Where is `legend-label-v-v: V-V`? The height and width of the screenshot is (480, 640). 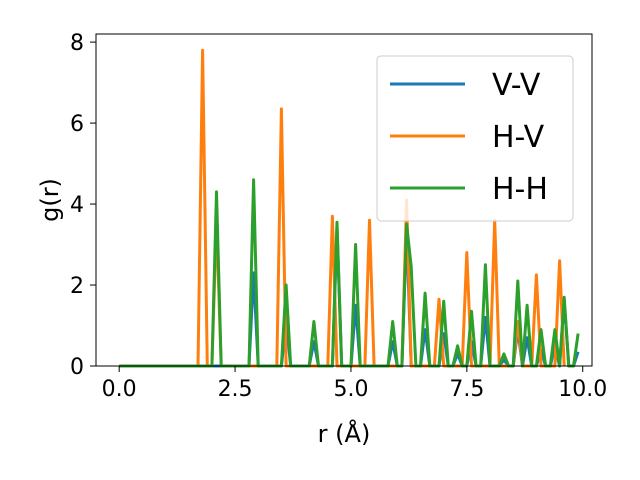 legend-label-v-v: V-V is located at coordinates (516, 85).